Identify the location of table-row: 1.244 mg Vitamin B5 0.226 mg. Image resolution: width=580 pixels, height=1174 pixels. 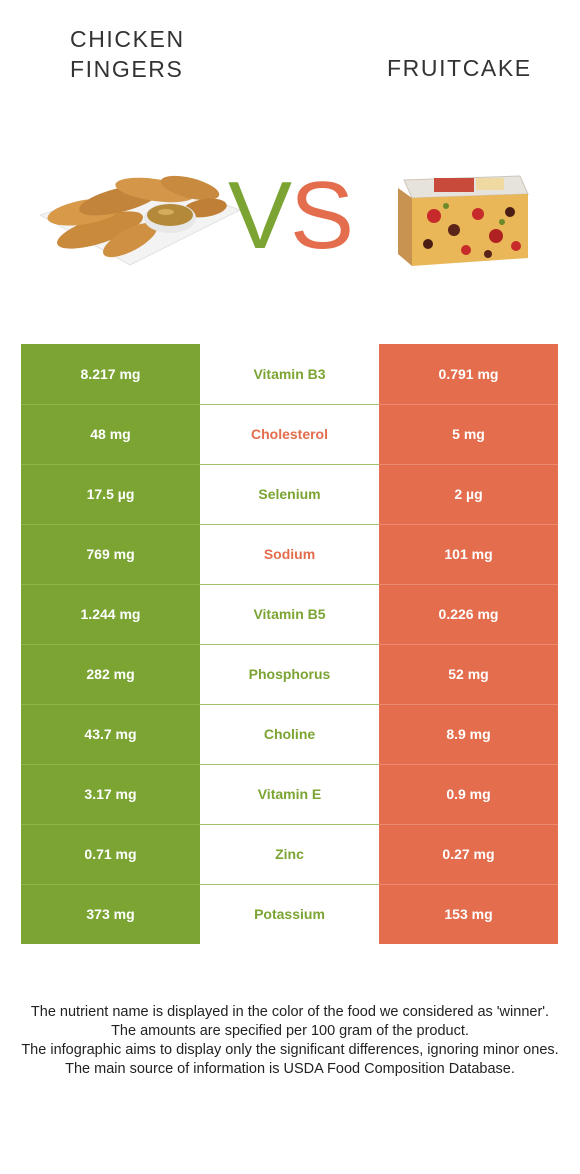
(289, 614).